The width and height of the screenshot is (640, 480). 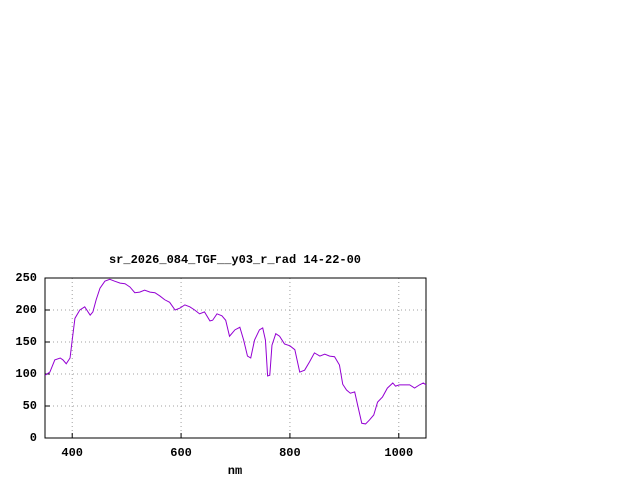 What do you see at coordinates (181, 453) in the screenshot?
I see `x-tick-label: 600` at bounding box center [181, 453].